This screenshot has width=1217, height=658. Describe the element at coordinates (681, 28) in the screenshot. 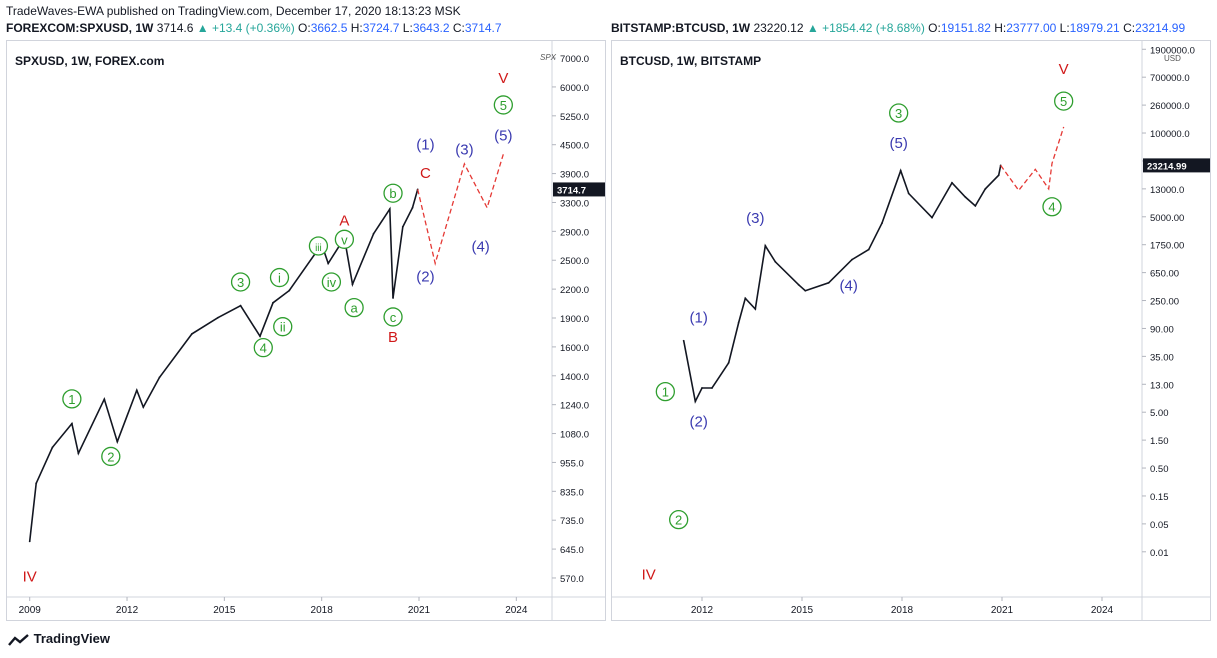

I see `btc-symbol: BITSTAMP:BTCUSD, 1W` at that location.